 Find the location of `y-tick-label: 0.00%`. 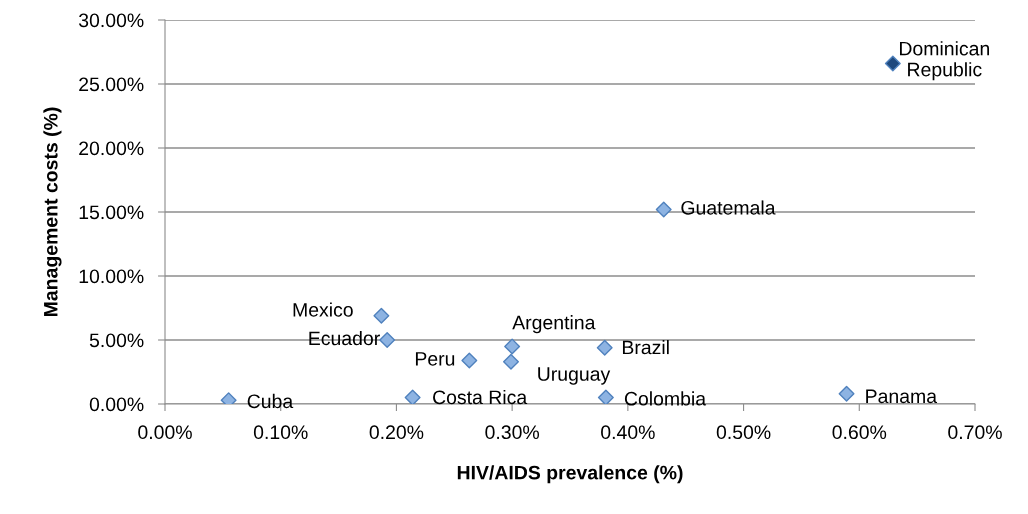

y-tick-label: 0.00% is located at coordinates (116, 404).